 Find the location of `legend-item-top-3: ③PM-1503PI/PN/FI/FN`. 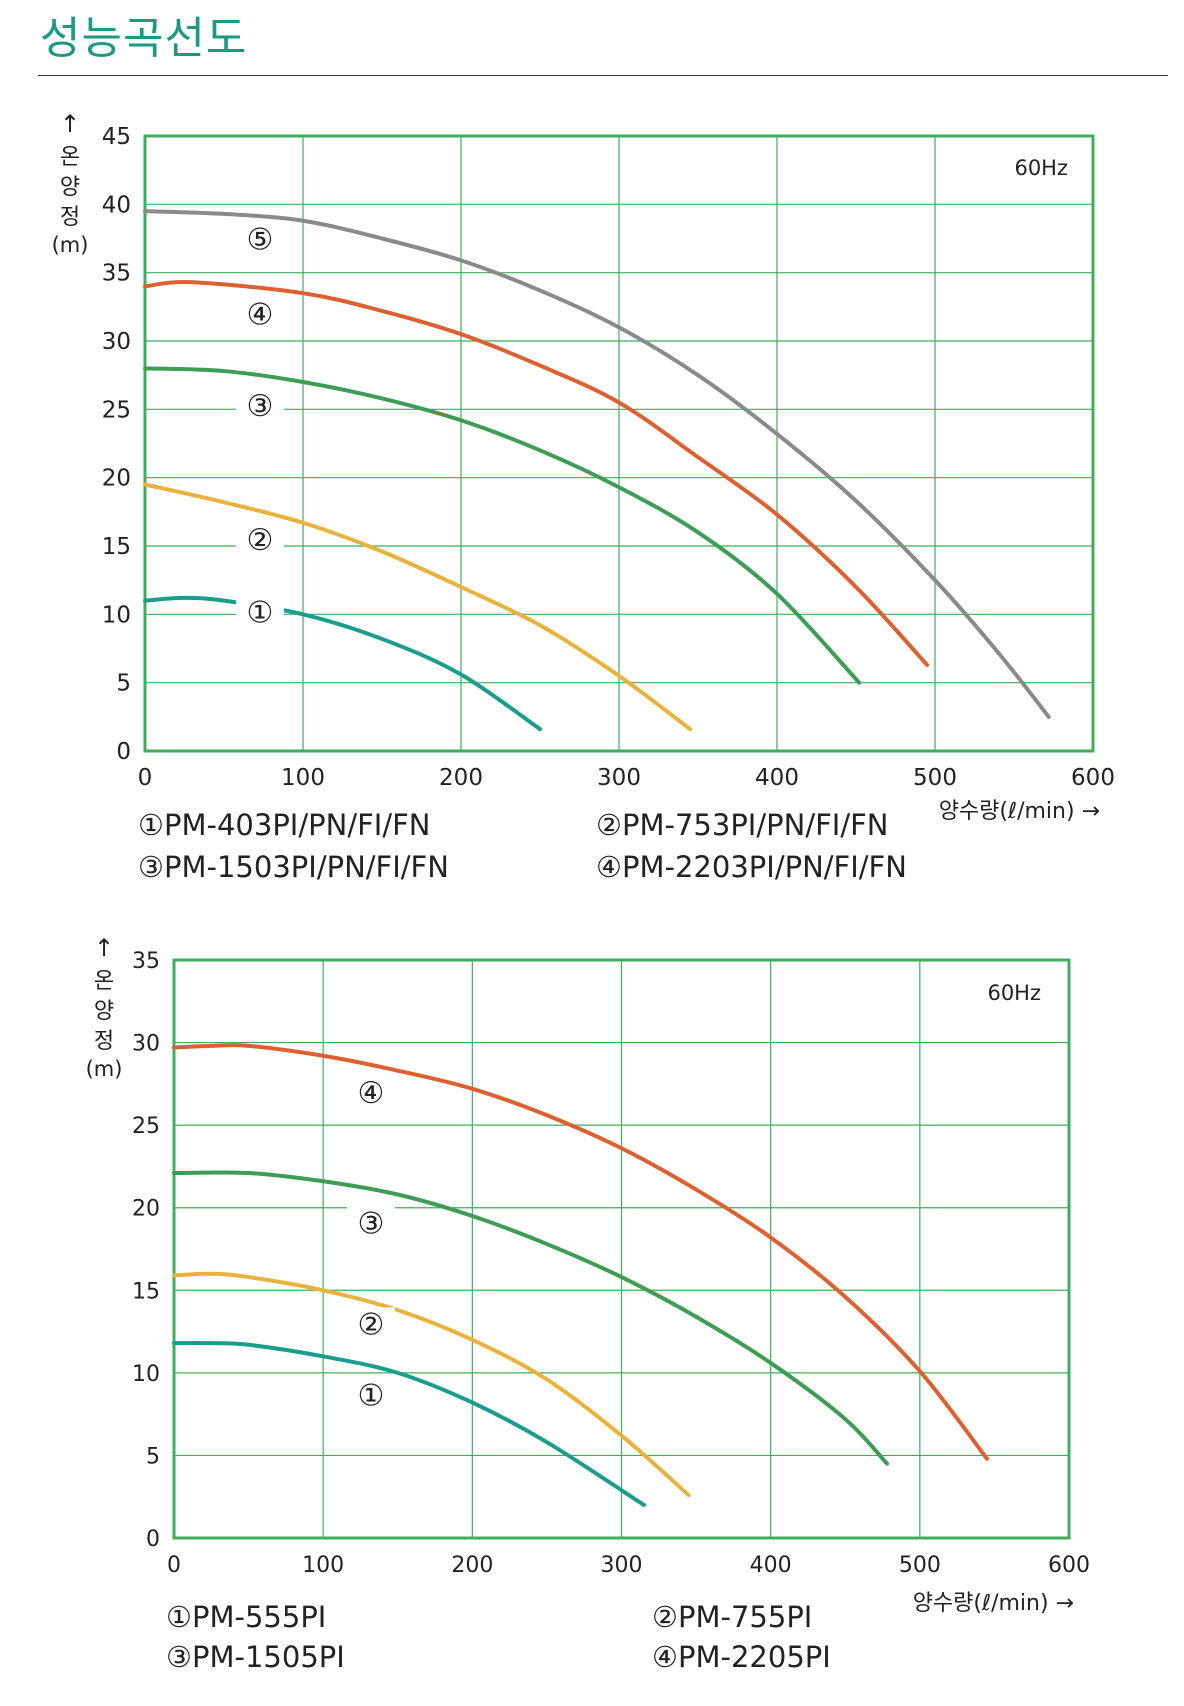

legend-item-top-3: ③PM-1503PI/PN/FI/FN is located at coordinates (293, 867).